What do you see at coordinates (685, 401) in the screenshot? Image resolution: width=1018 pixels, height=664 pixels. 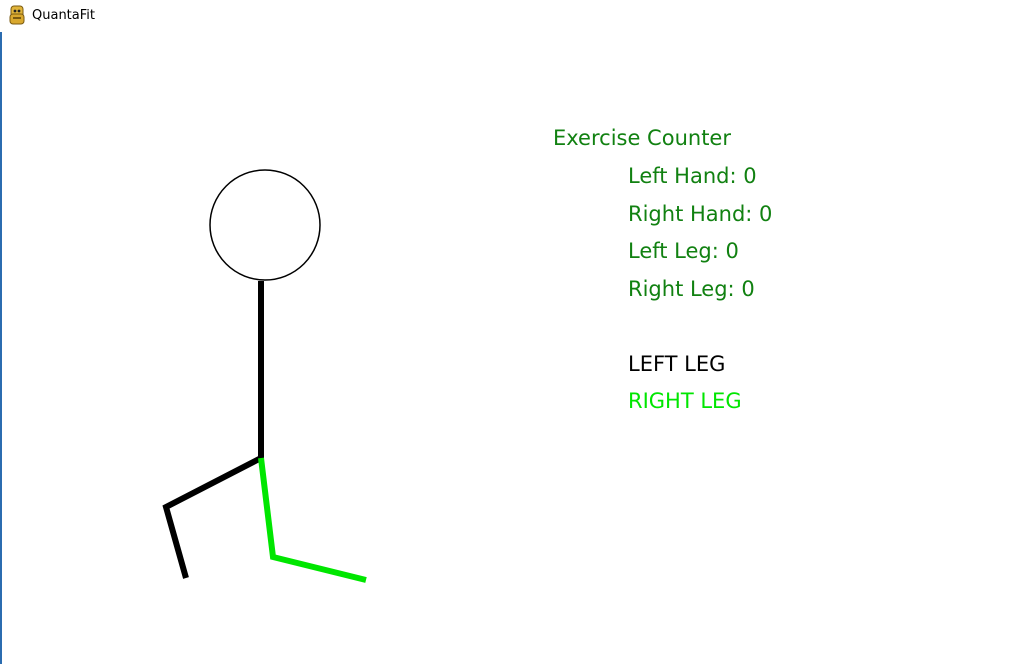 I see `legend-right-leg: RIGHT LEG` at bounding box center [685, 401].